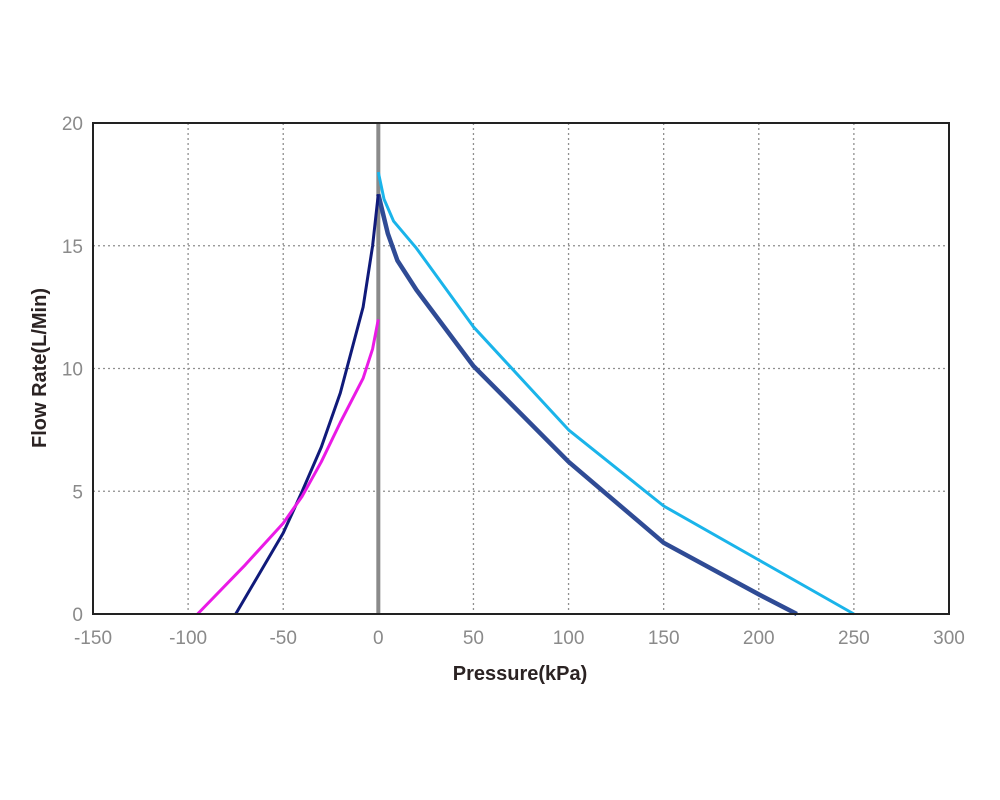 This screenshot has width=1000, height=800. What do you see at coordinates (72, 124) in the screenshot?
I see `y-tick-label: 20` at bounding box center [72, 124].